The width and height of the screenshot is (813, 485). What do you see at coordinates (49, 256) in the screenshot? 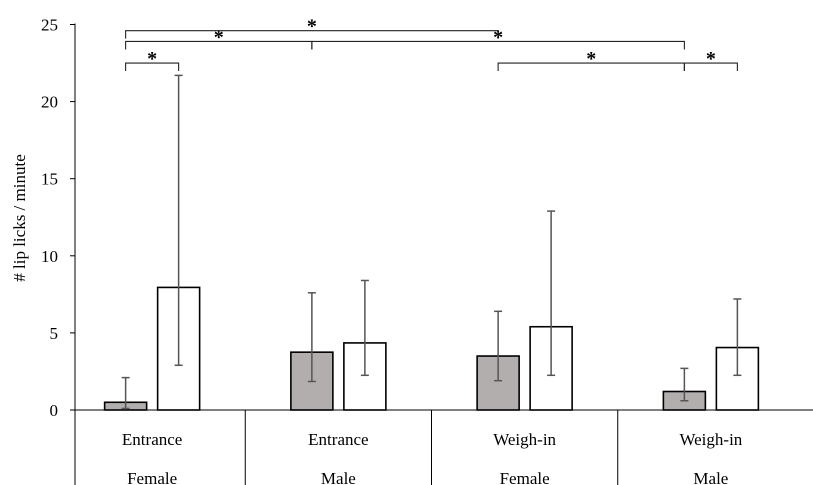
I see `y-tick-label: 10` at bounding box center [49, 256].